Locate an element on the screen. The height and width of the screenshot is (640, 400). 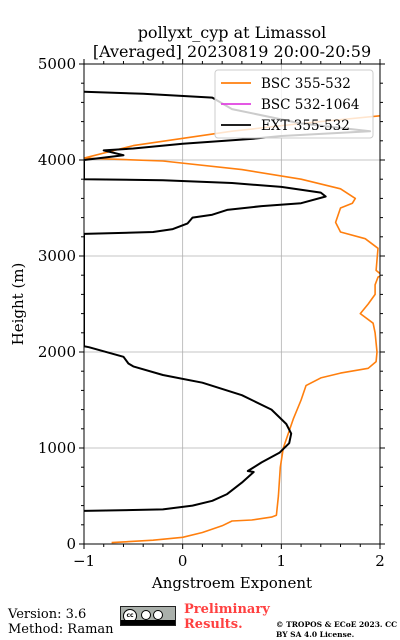
legend-entry: EXT 355-532 is located at coordinates (305, 126).